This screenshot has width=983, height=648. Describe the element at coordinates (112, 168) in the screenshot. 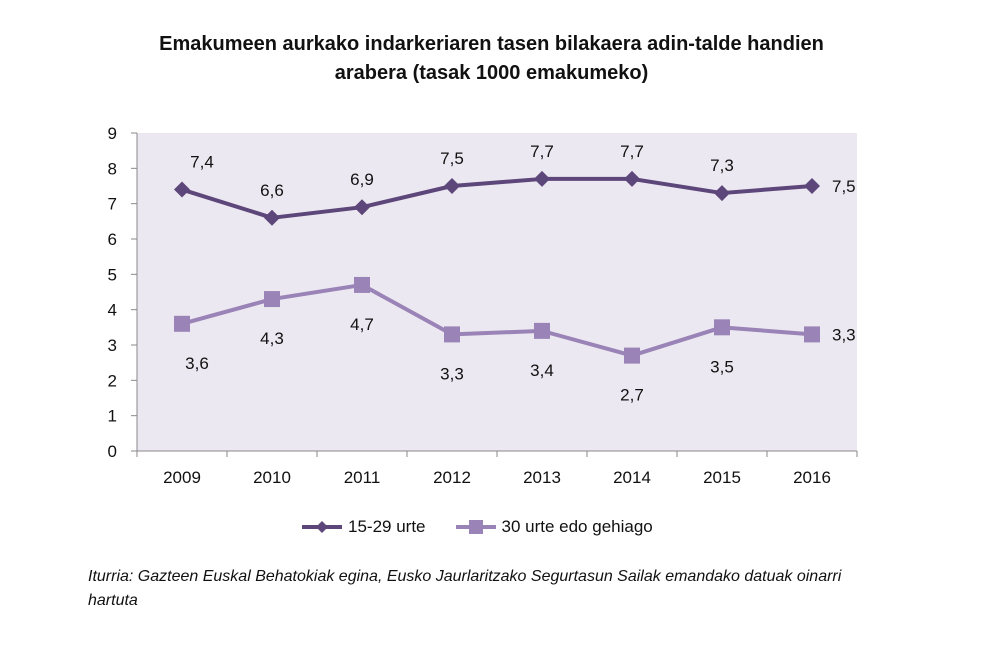

I see `y-tick-label: 8` at that location.